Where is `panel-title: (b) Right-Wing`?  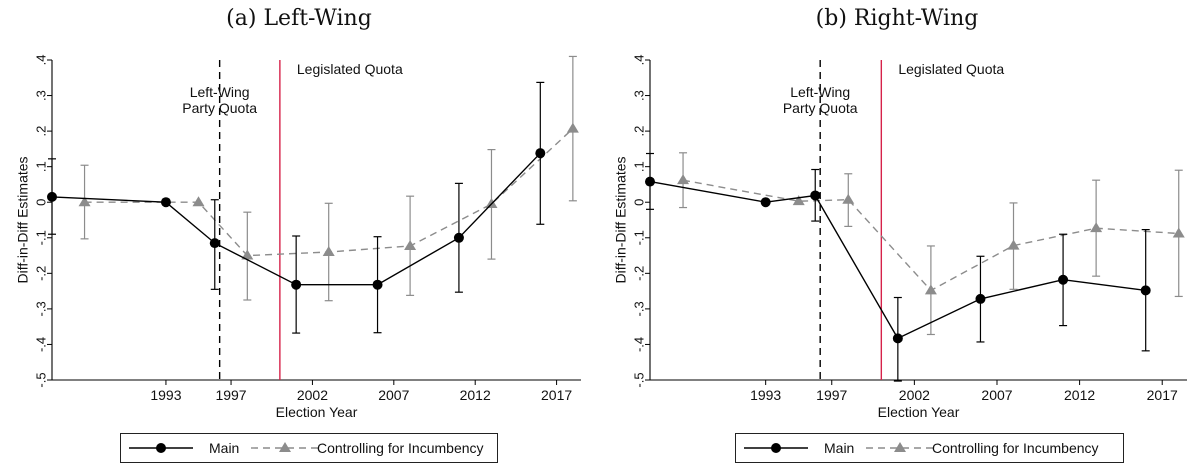
panel-title: (b) Right-Wing is located at coordinates (897, 18).